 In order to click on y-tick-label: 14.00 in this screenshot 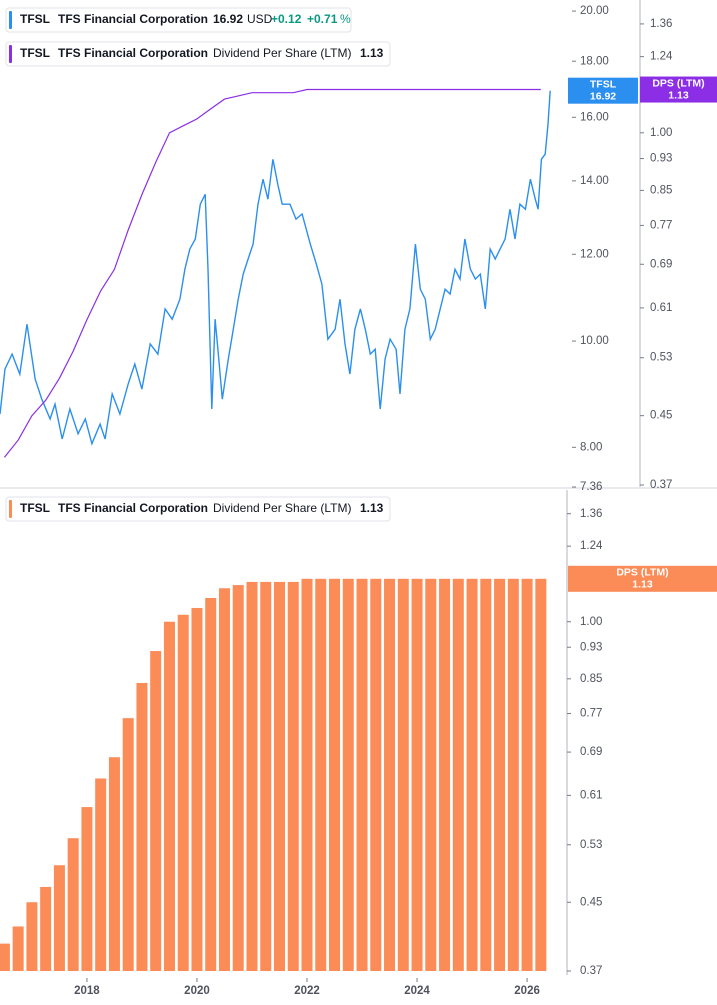, I will do `click(594, 181)`.